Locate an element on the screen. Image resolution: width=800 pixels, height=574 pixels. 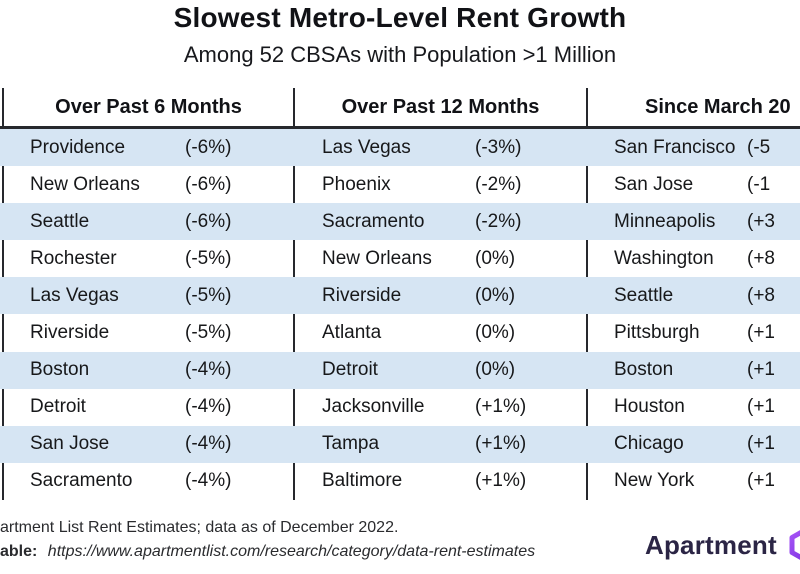
column-header-12-months: Over Past 12 Months is located at coordinates (440, 106).